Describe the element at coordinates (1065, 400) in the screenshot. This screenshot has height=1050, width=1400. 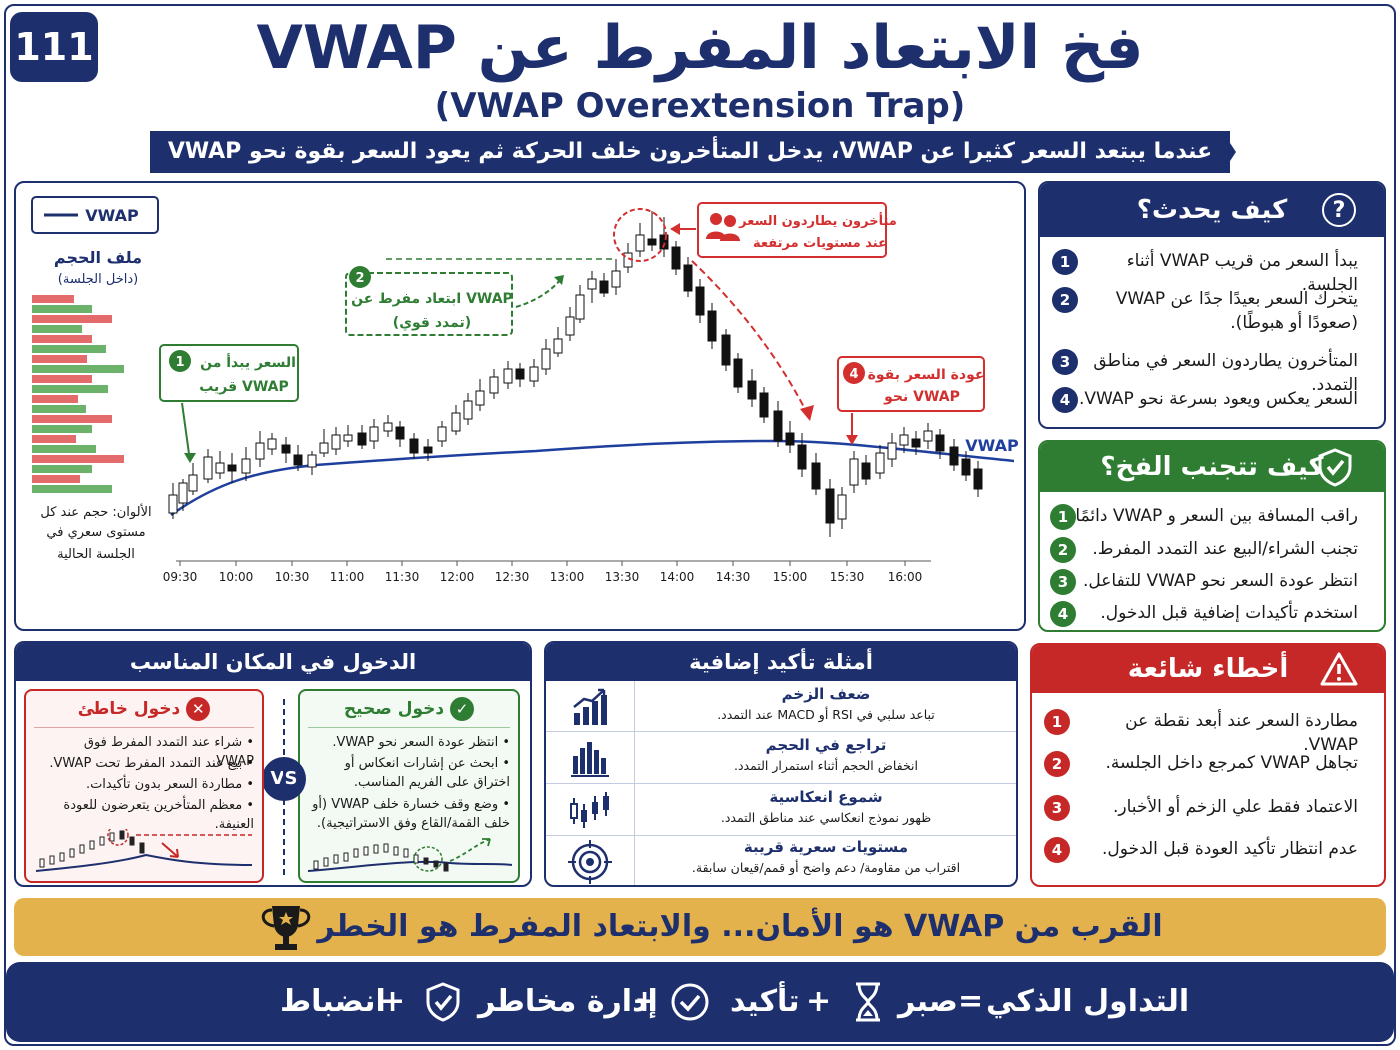
I see `how-num-4: 4` at that location.